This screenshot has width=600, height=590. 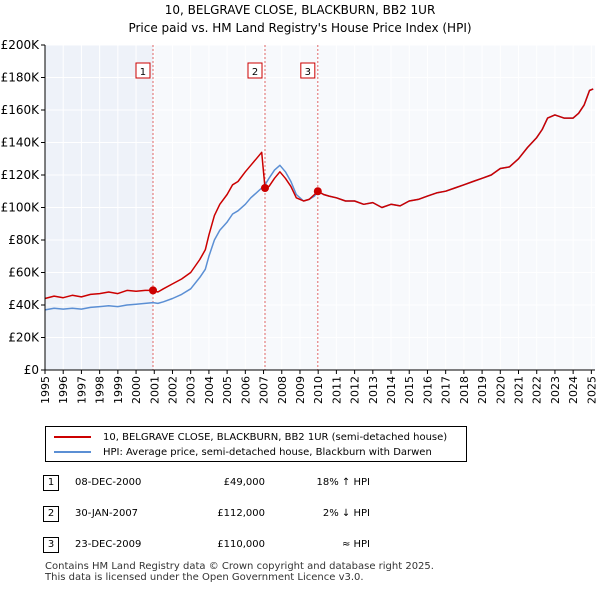 What do you see at coordinates (72, 437) in the screenshot?
I see `legend-swatch-property` at bounding box center [72, 437].